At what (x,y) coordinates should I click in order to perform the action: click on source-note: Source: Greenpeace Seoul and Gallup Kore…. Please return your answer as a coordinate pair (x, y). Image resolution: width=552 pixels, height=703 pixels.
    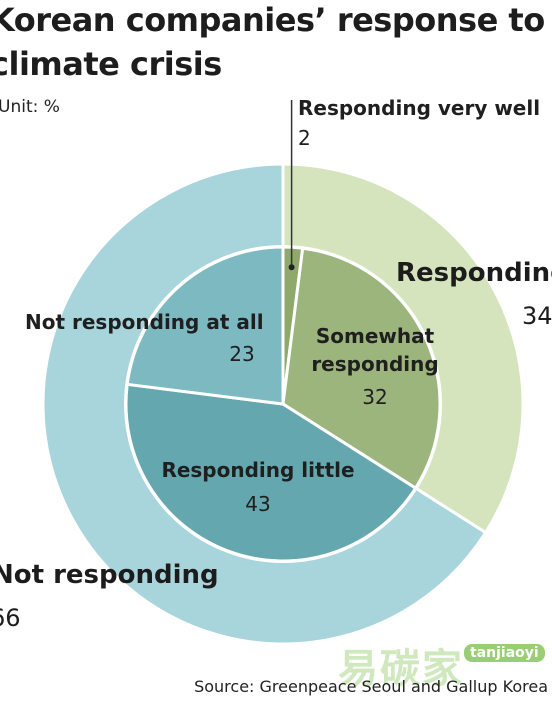
    Looking at the image, I should click on (371, 686).